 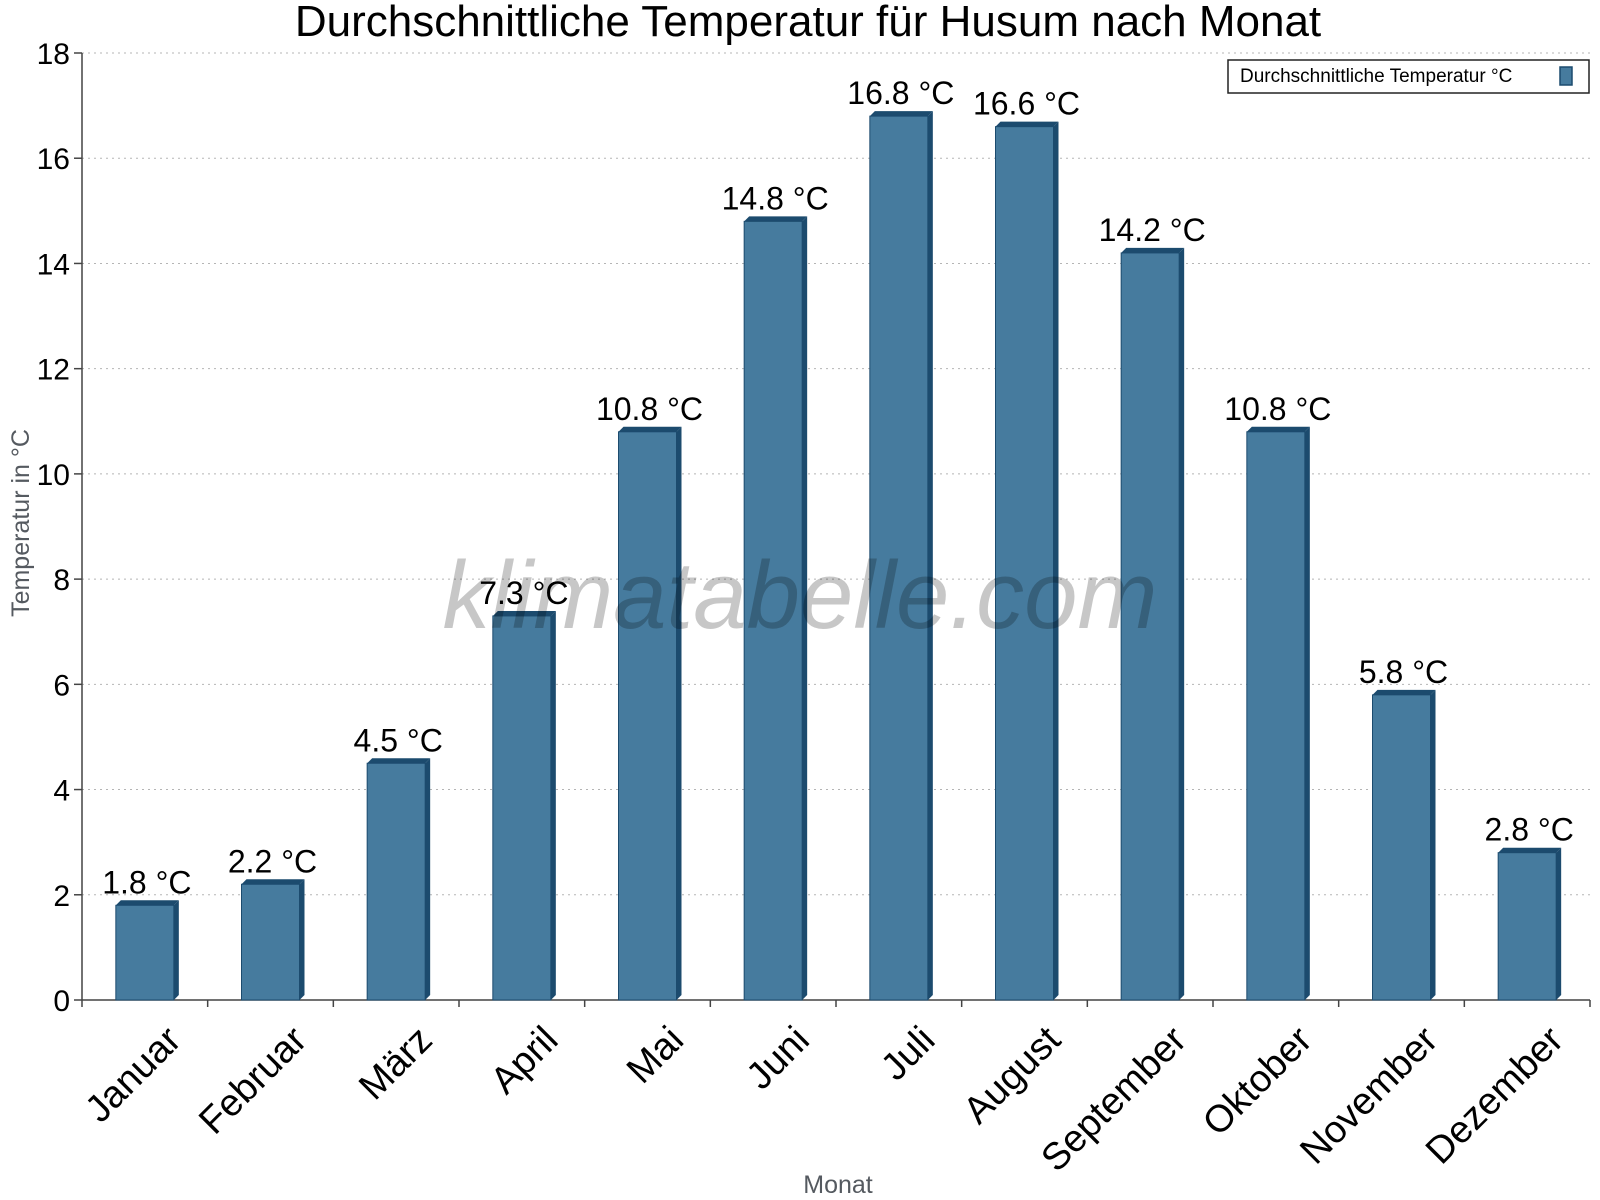 I want to click on data-label: 5.8 °C, so click(x=1403, y=672).